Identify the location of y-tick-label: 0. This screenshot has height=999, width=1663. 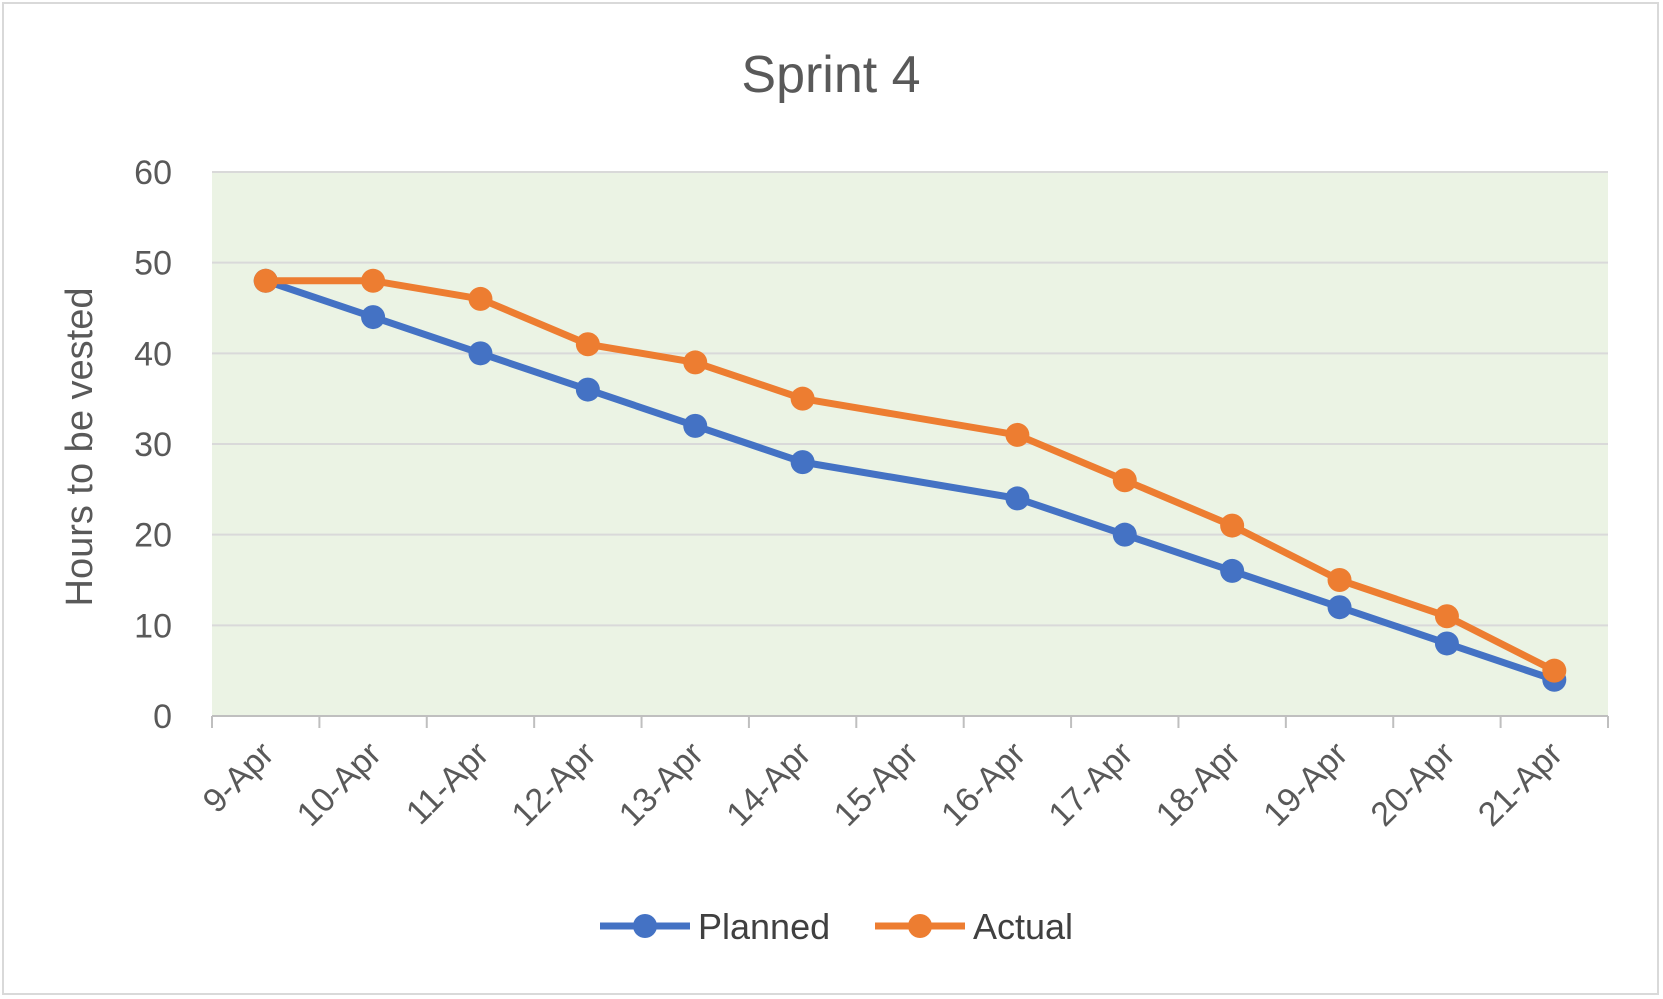
(162, 717).